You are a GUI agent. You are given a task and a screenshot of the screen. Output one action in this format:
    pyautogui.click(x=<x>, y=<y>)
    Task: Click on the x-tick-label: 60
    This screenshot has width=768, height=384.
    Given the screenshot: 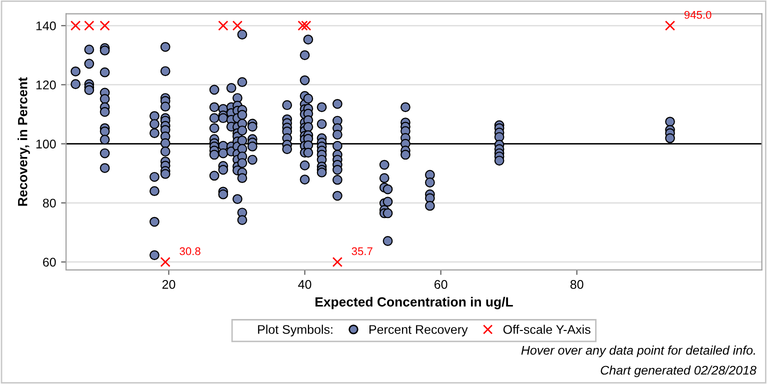 What is the action you would take?
    pyautogui.click(x=441, y=284)
    